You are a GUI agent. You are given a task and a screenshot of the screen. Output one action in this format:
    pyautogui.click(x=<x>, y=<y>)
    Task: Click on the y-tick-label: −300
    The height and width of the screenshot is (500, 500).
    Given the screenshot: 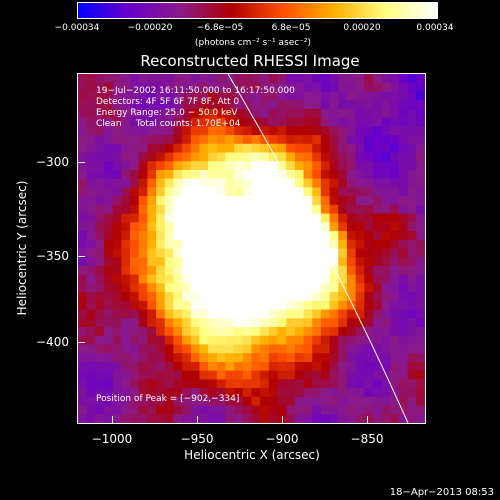 What is the action you would take?
    pyautogui.click(x=52, y=162)
    